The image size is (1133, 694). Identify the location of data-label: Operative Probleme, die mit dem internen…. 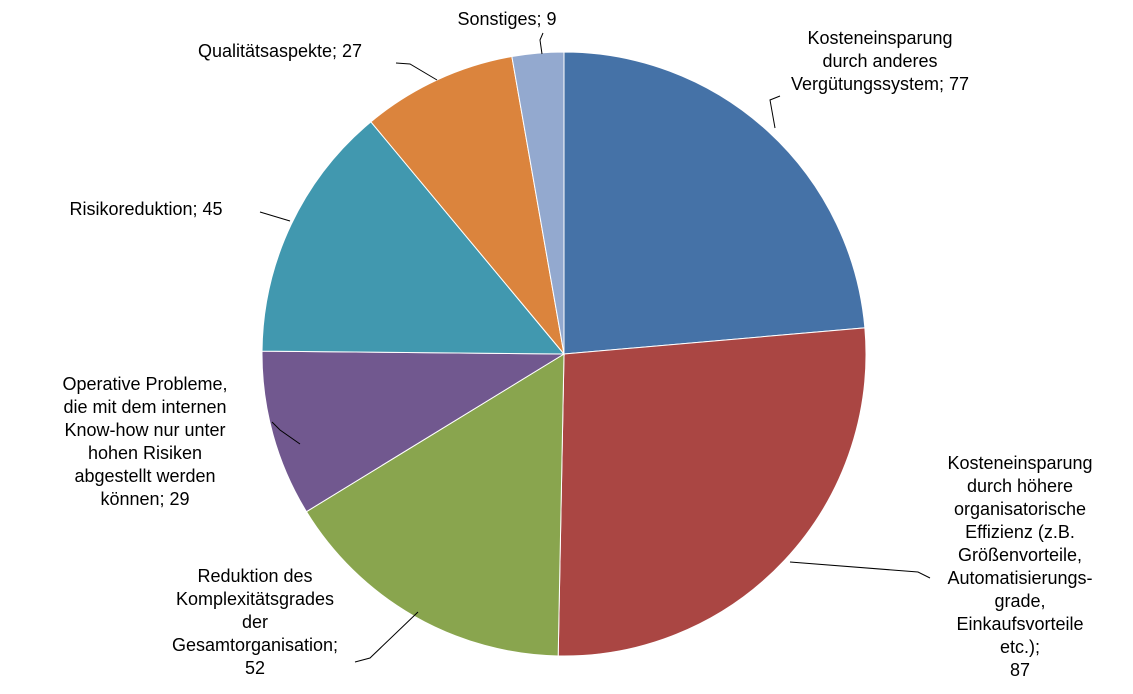
(144, 442).